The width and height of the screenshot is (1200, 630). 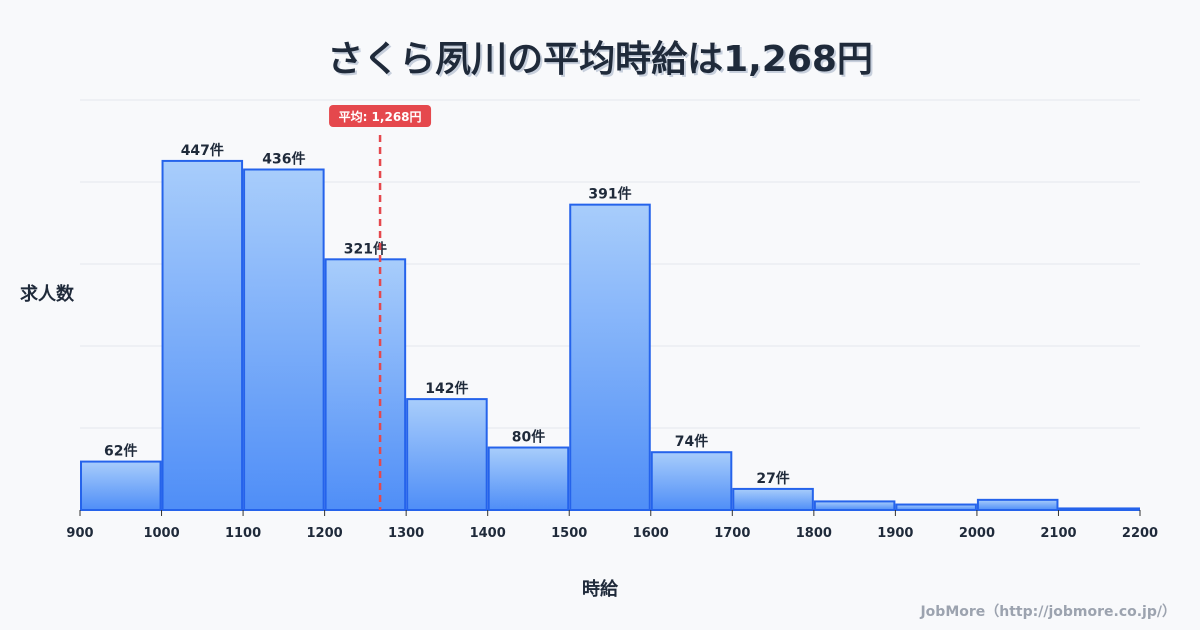 I want to click on bar-value-label: 80件, so click(x=528, y=437).